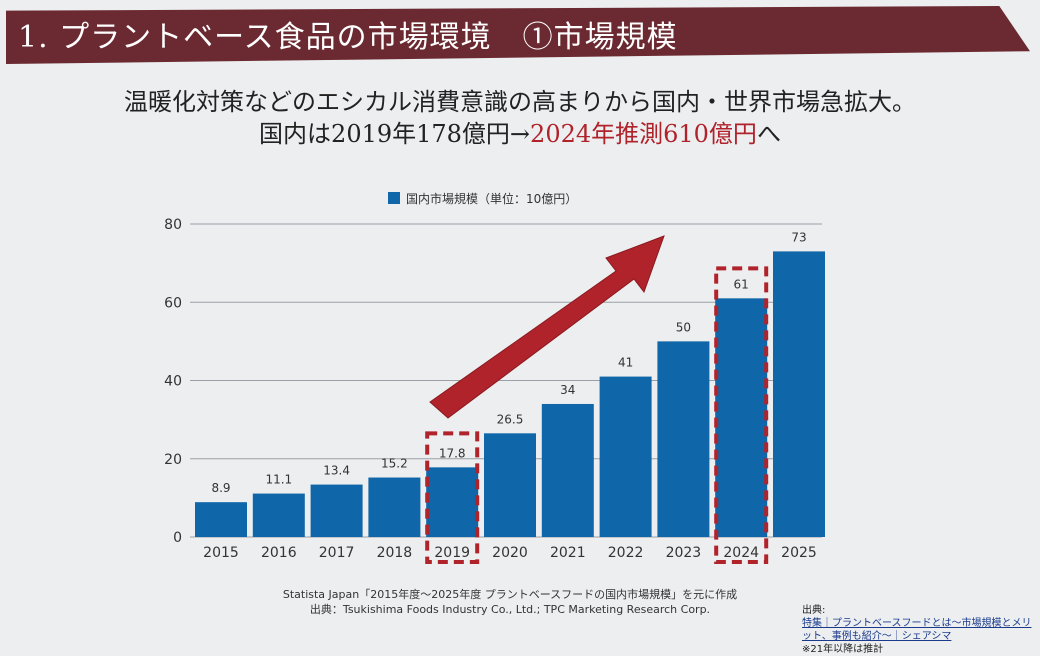 The width and height of the screenshot is (1040, 656). I want to click on y-tick-label: 40, so click(173, 382).